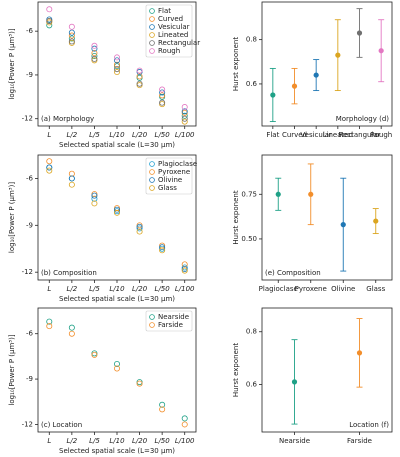 The width and height of the screenshot is (400, 457). I want to click on x-tick-label: Olivine, so click(343, 289).